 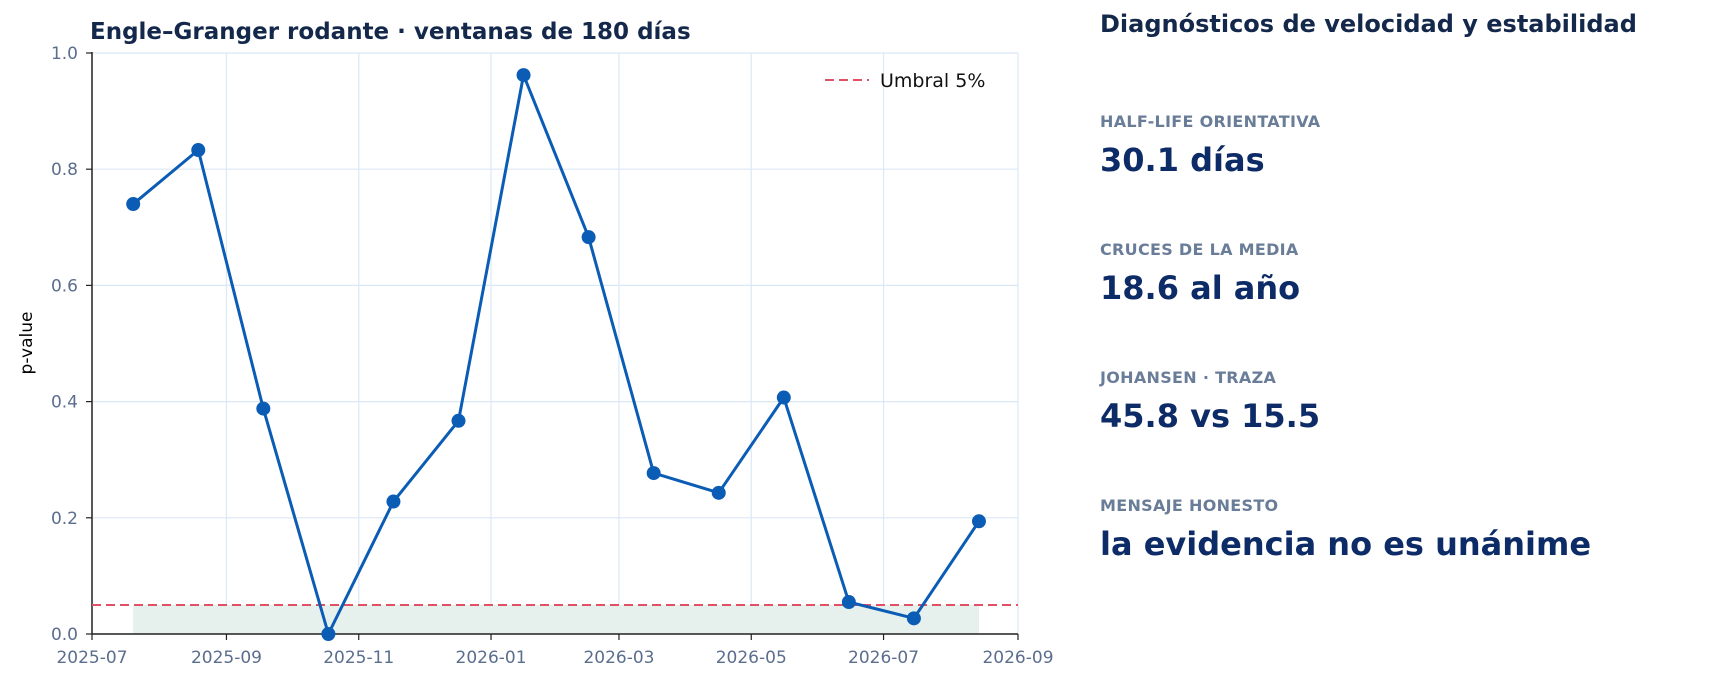 What do you see at coordinates (1199, 249) in the screenshot?
I see `metric-label: CRUCES DE LA MEDIA` at bounding box center [1199, 249].